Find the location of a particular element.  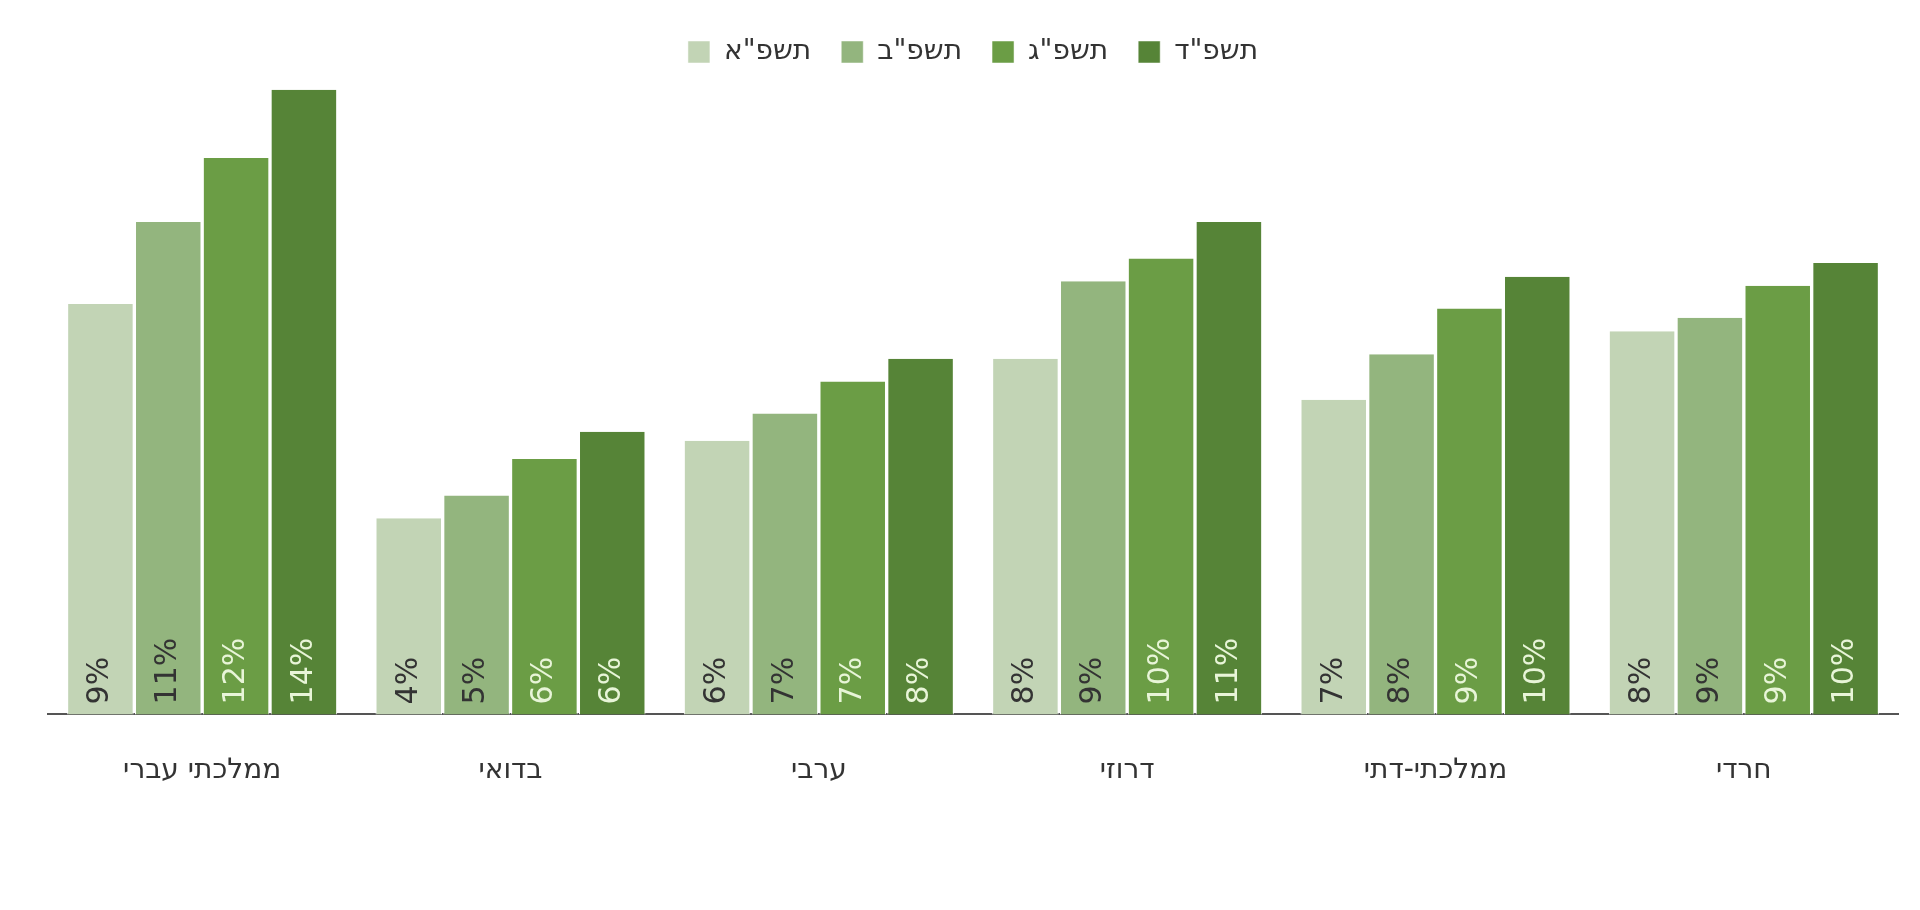

data-label: 5% is located at coordinates (474, 680).